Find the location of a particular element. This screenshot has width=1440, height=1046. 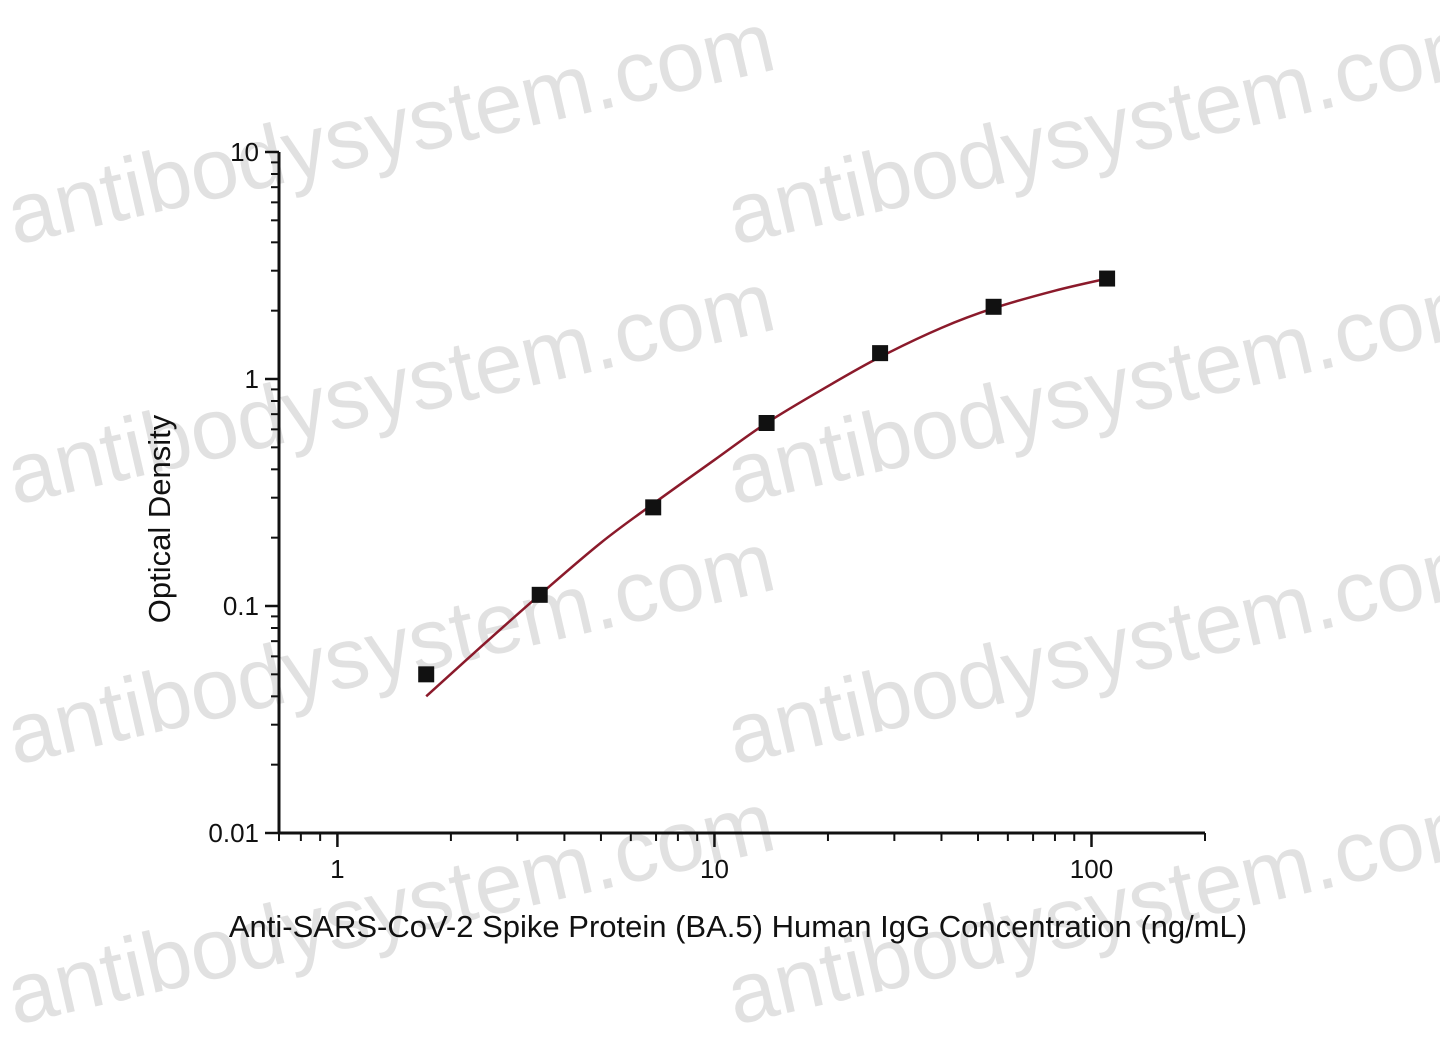

y-tick-label: 0.1 is located at coordinates (241, 606).